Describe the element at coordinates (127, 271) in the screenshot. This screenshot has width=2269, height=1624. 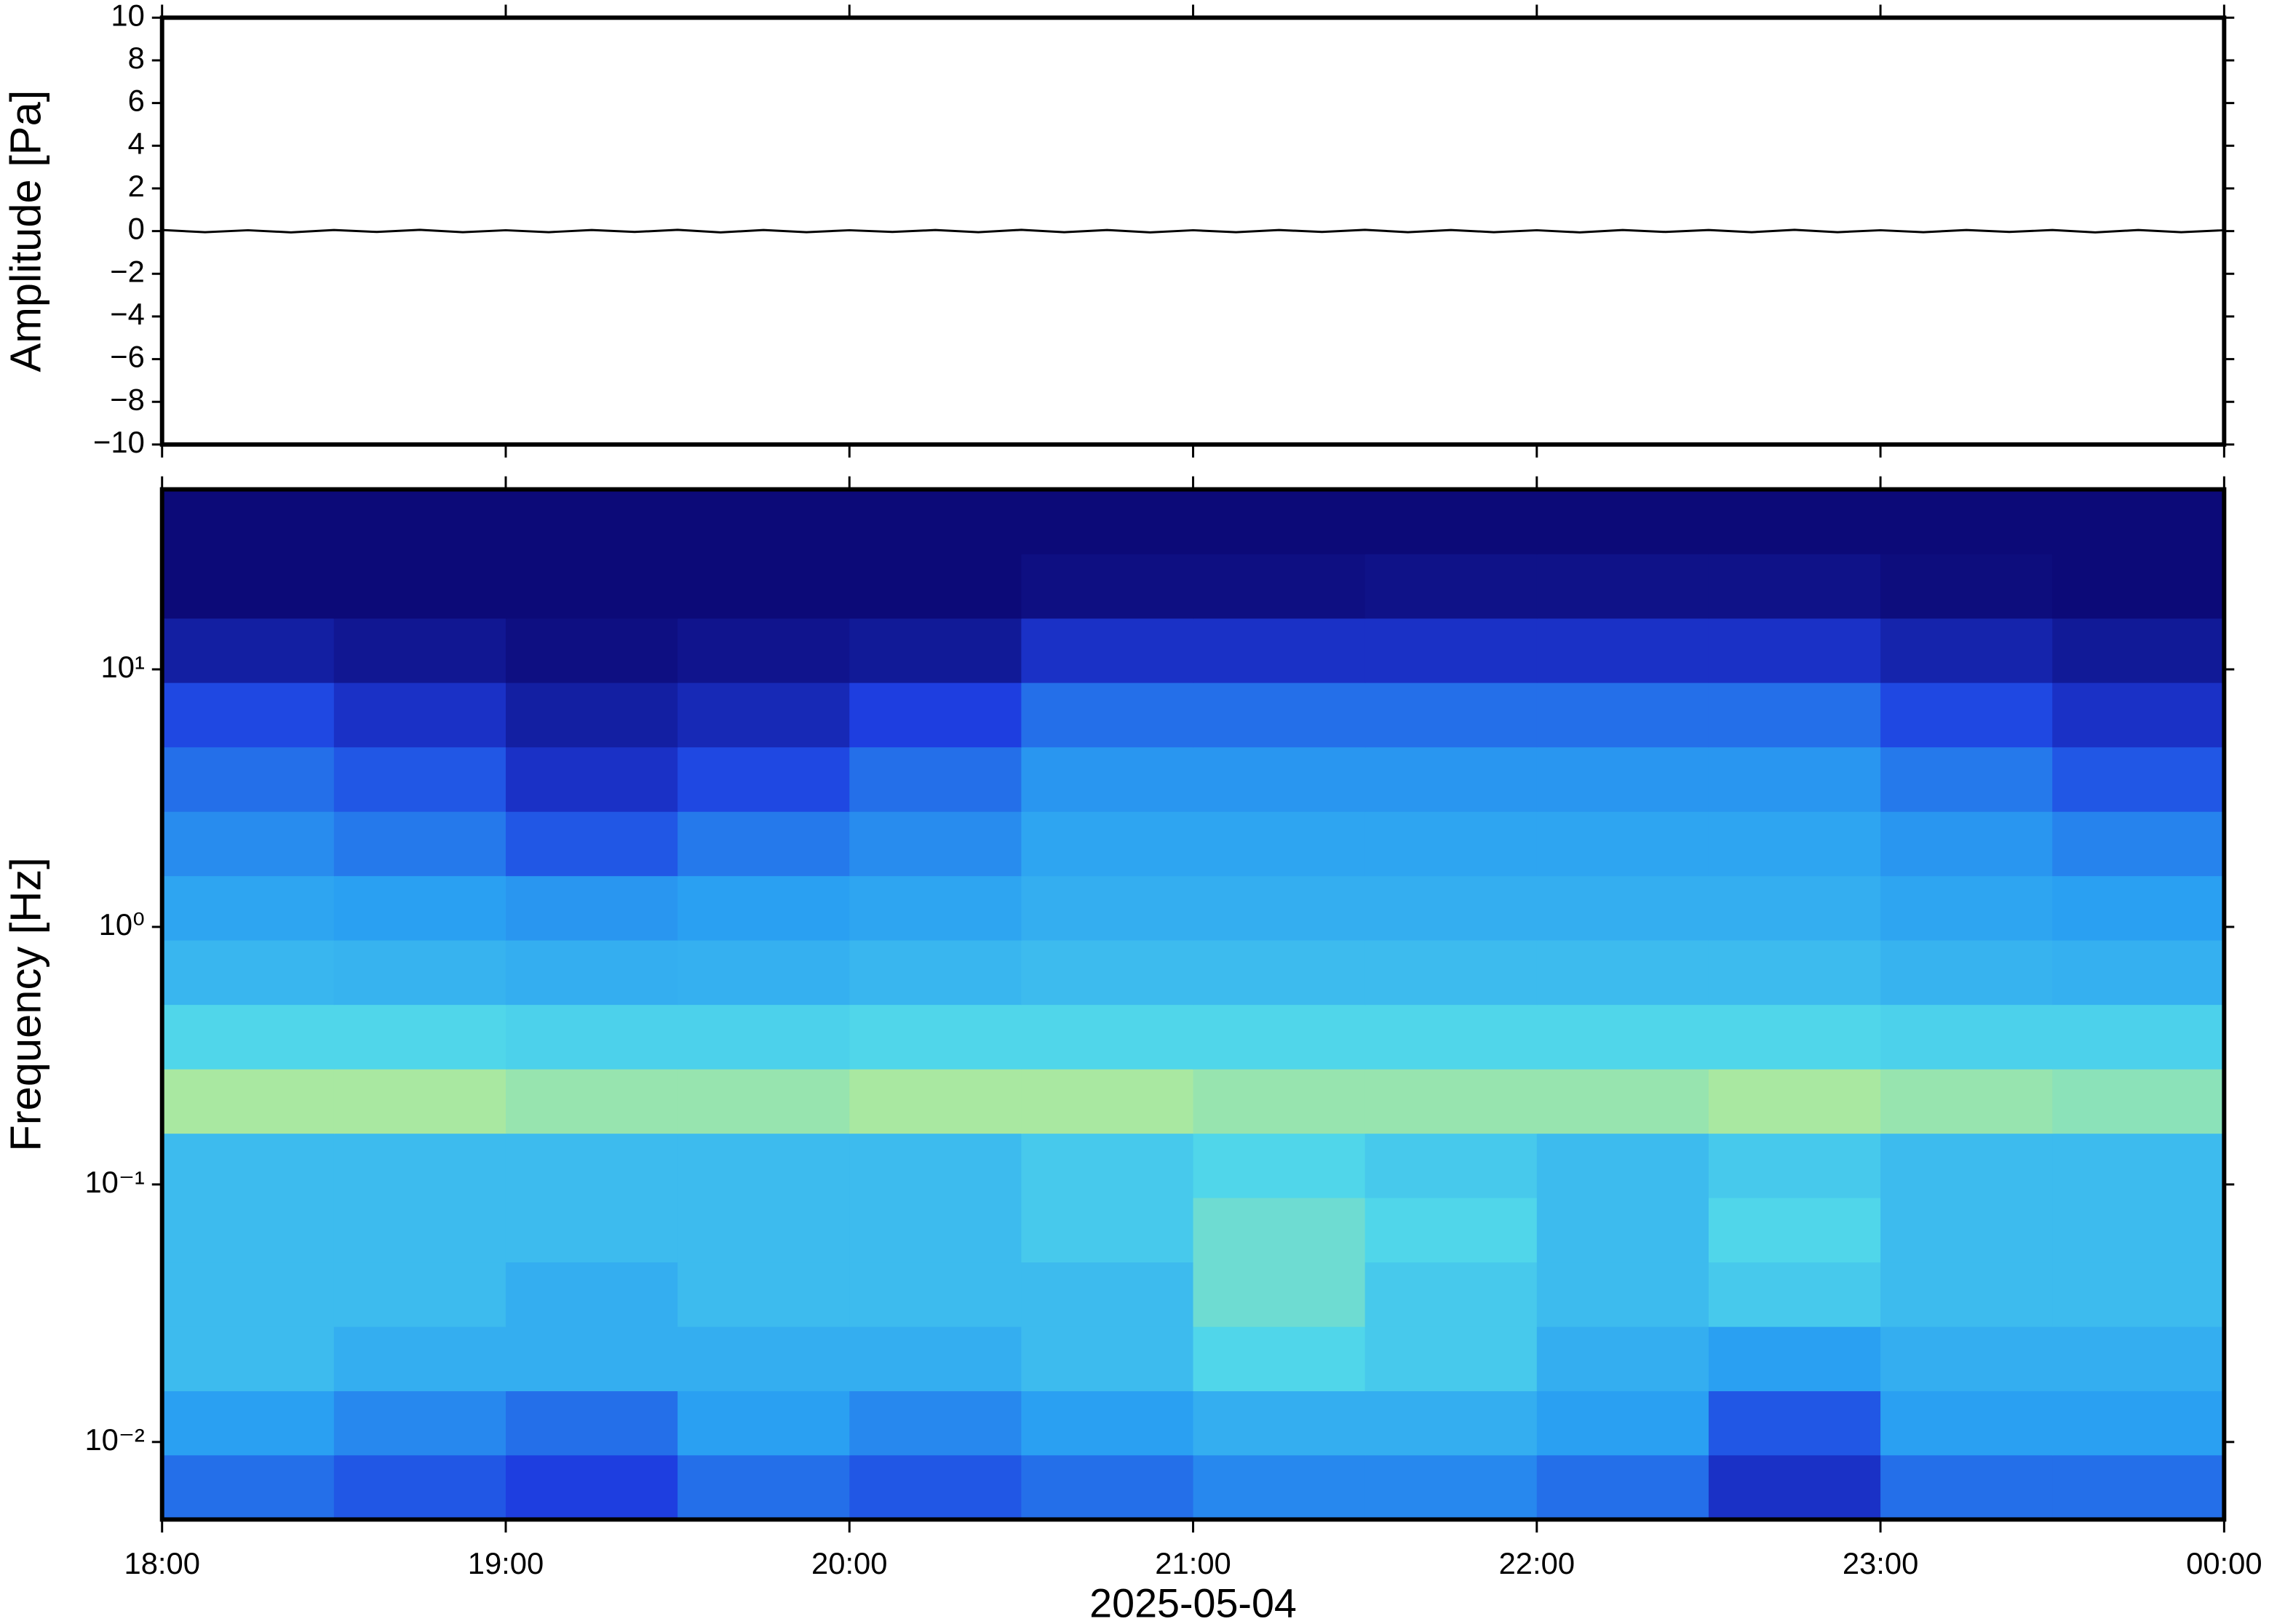
I see `y-tick-label: −2` at that location.